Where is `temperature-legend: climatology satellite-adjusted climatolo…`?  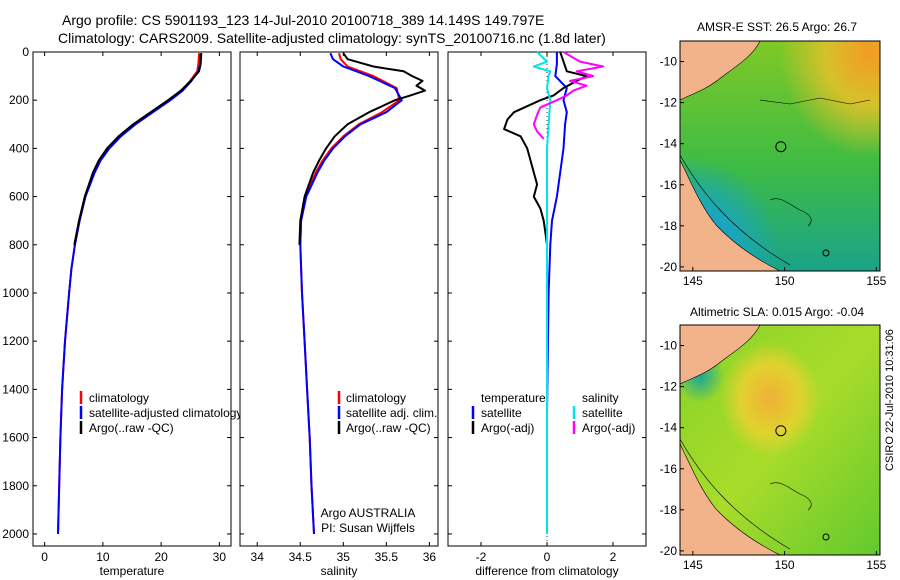
temperature-legend: climatology satellite-adjusted climatolo… is located at coordinates (160, 413).